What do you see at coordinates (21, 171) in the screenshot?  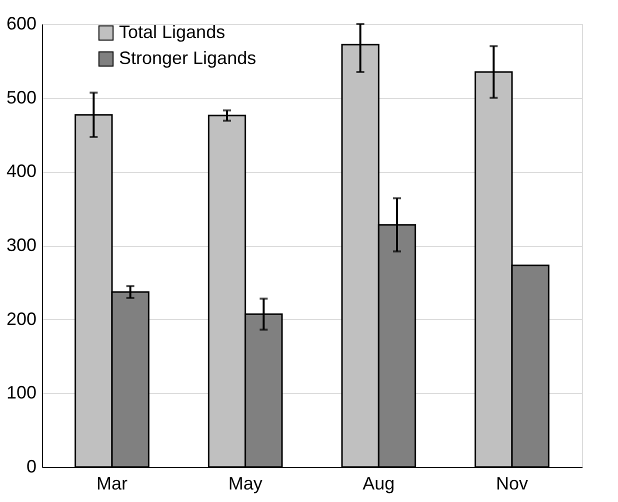 I see `y-tick-label: 400` at bounding box center [21, 171].